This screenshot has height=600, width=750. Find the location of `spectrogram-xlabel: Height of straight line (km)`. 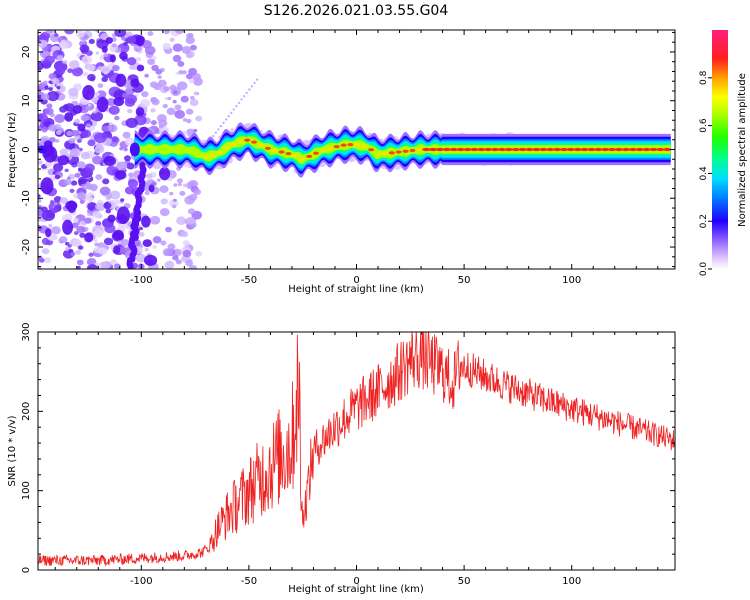

spectrogram-xlabel: Height of straight line (km) is located at coordinates (356, 289).